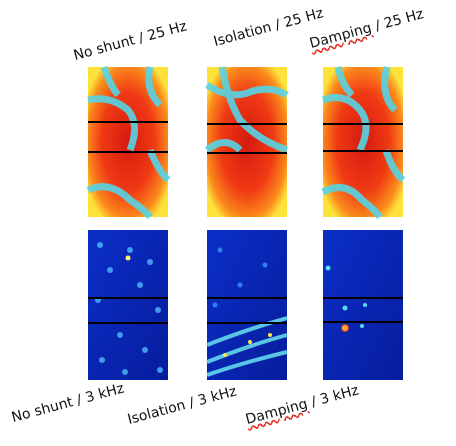  Describe the element at coordinates (246, 141) in the screenshot. I see `panel-isolation-25hz` at that location.